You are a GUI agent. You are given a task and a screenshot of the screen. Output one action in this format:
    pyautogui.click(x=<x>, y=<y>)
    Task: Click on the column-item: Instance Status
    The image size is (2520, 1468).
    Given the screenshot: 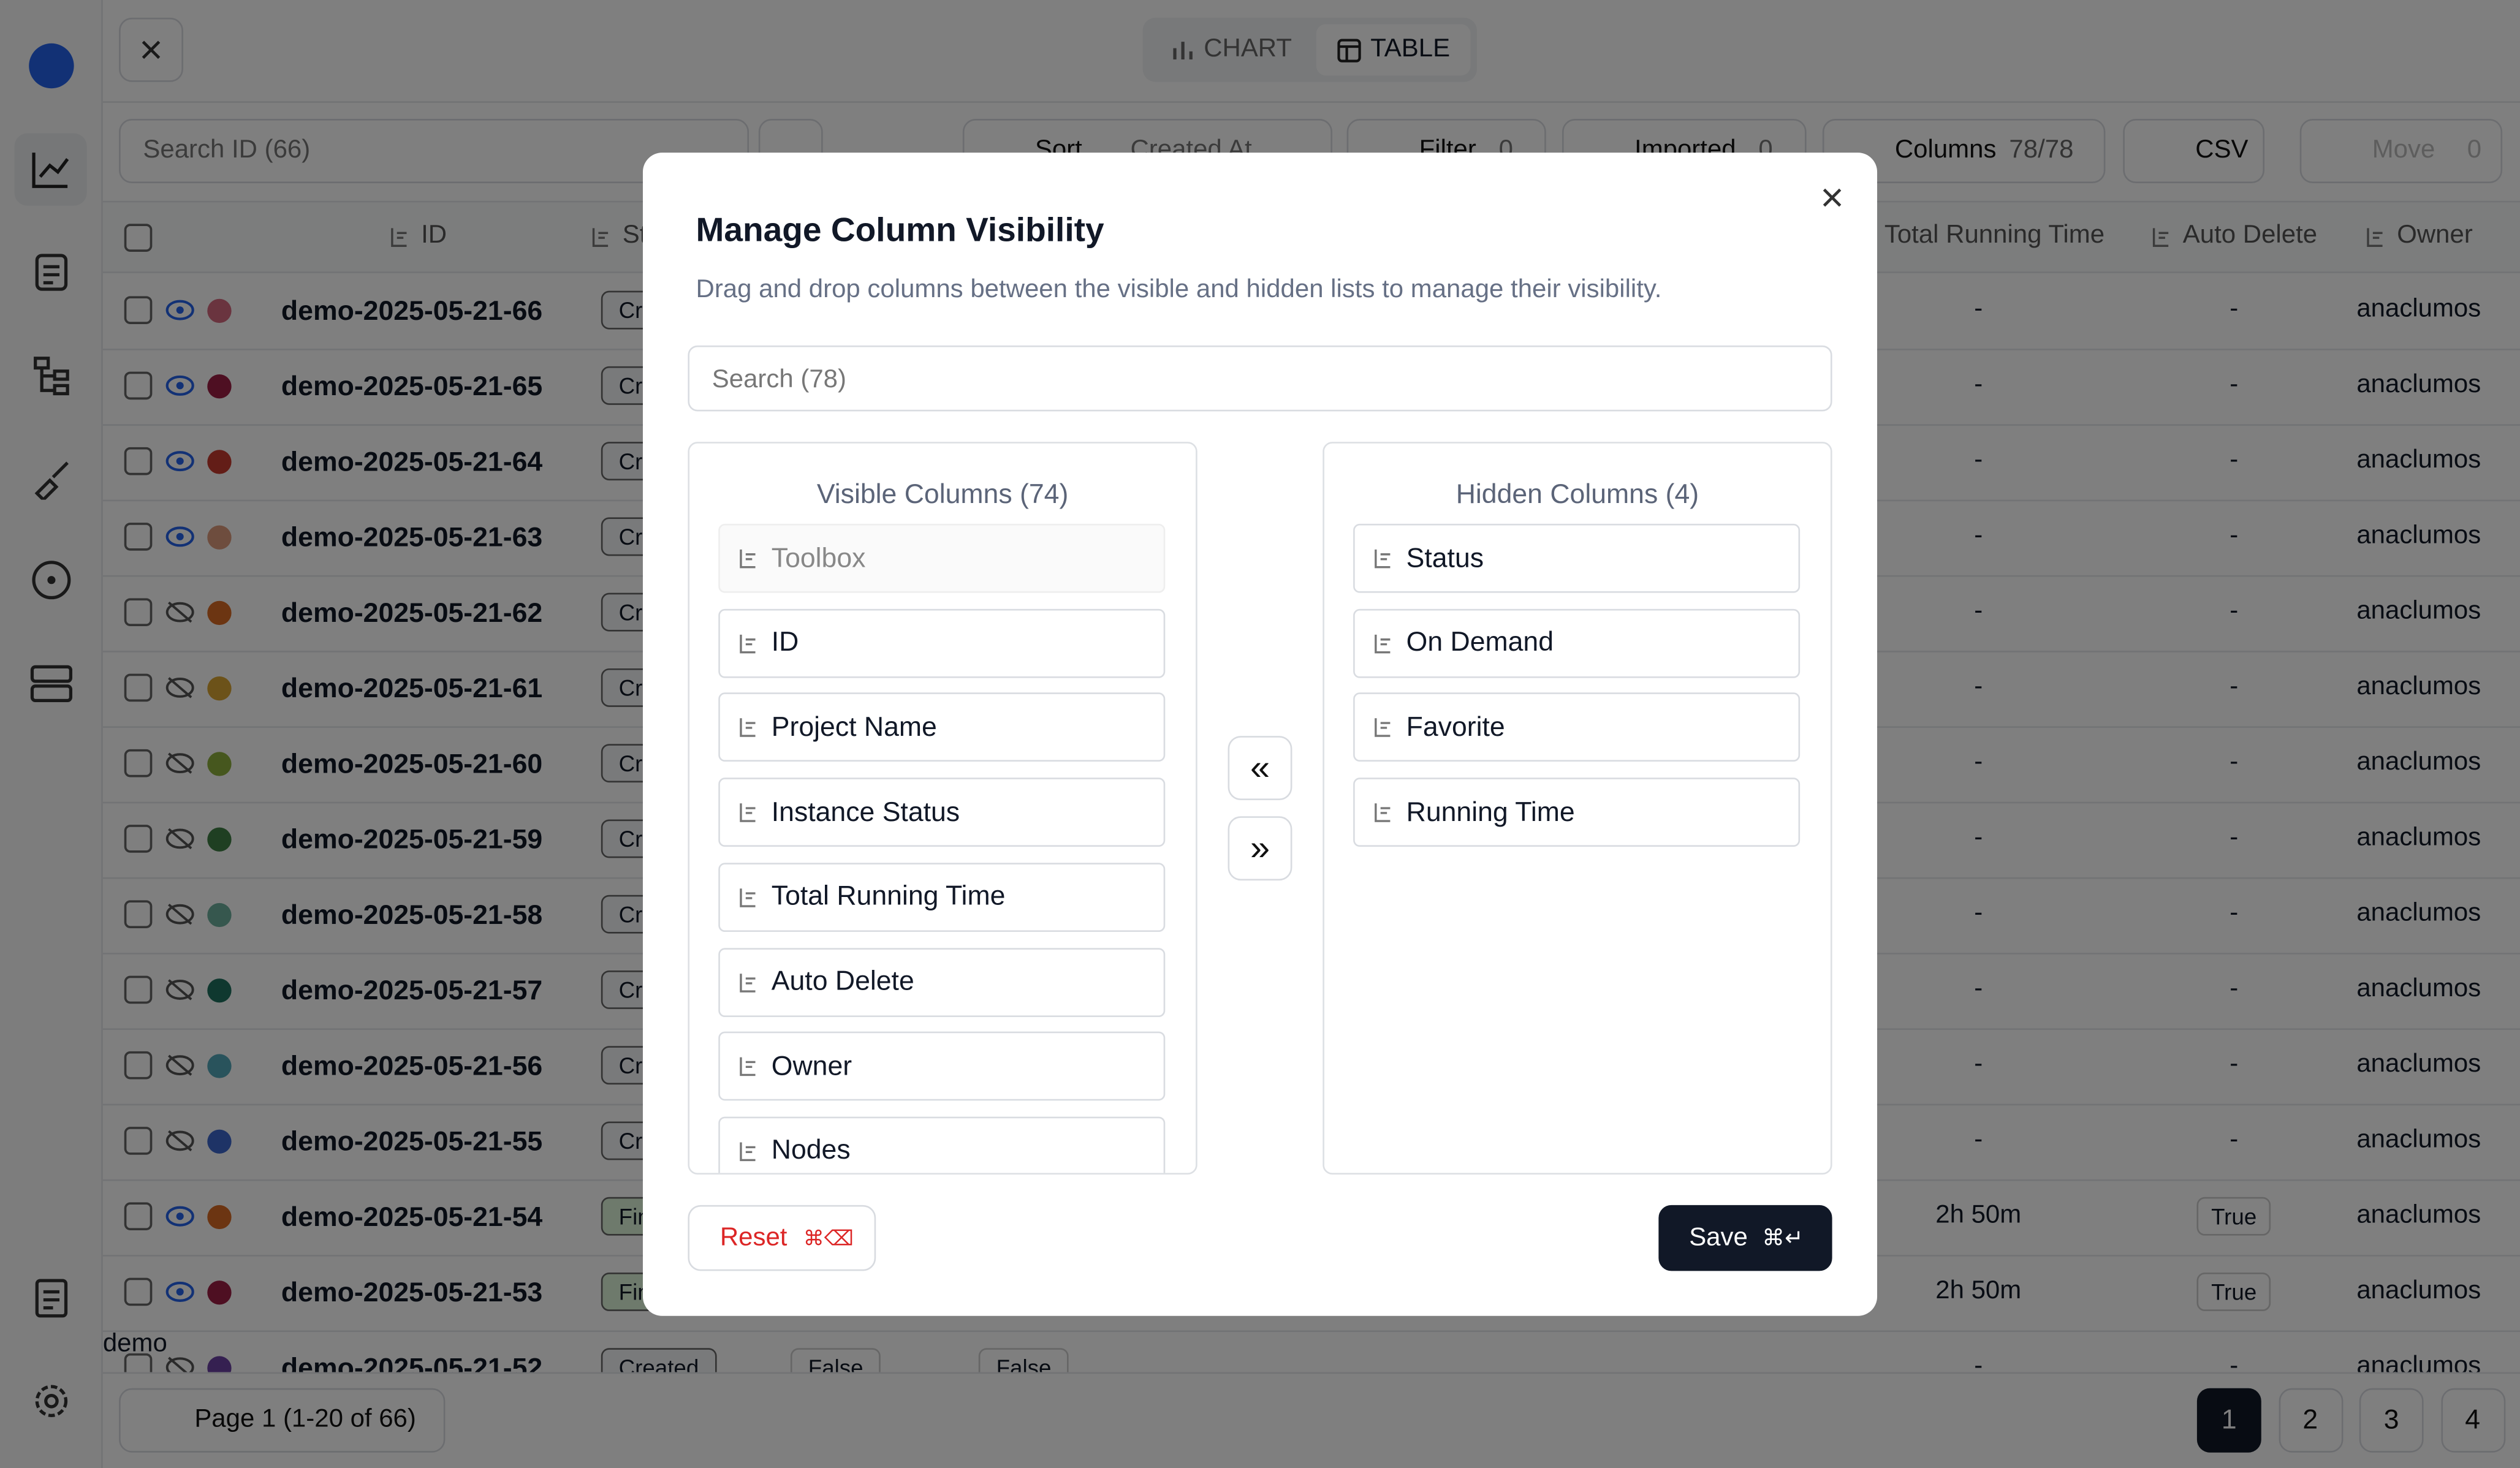 What is the action you would take?
    pyautogui.click(x=942, y=812)
    